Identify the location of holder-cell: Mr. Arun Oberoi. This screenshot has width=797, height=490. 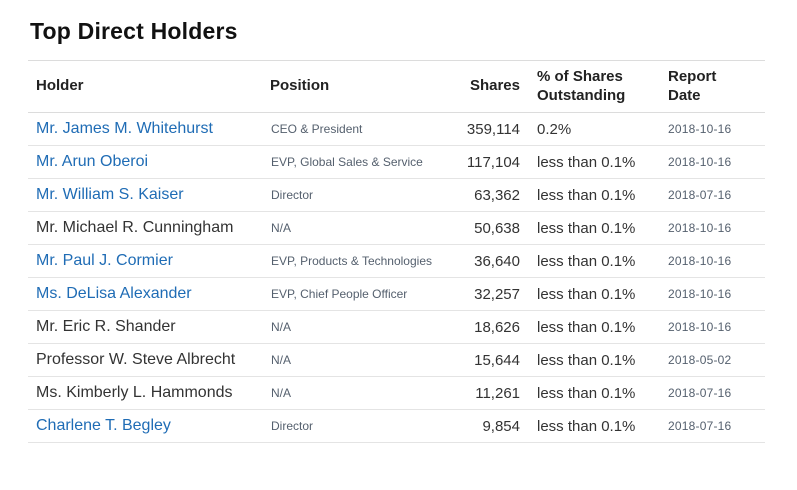
(149, 162).